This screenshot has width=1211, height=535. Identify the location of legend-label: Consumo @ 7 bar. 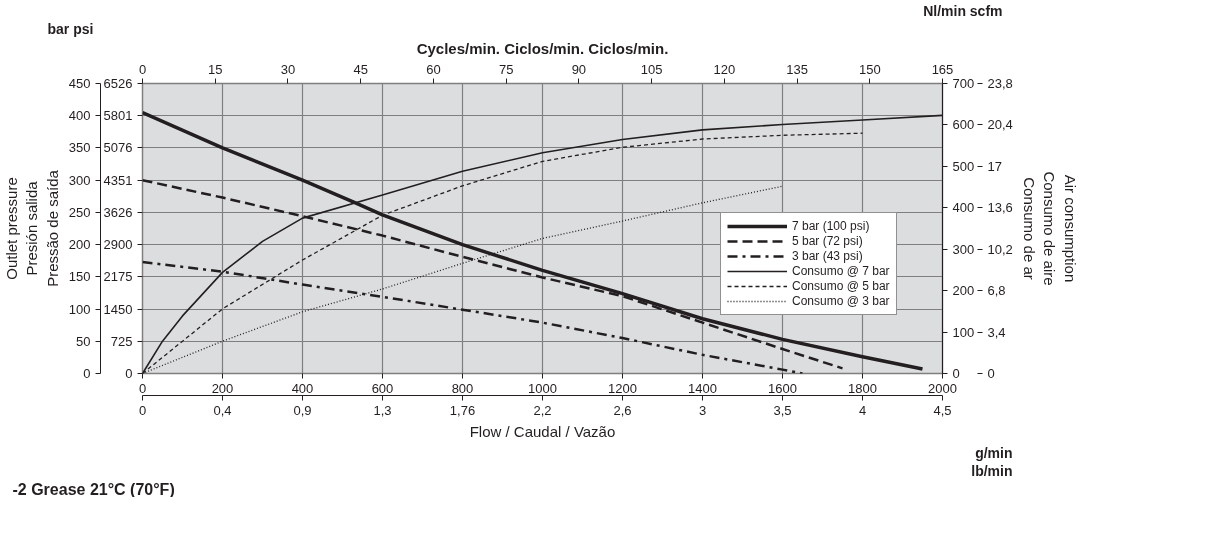
(841, 271).